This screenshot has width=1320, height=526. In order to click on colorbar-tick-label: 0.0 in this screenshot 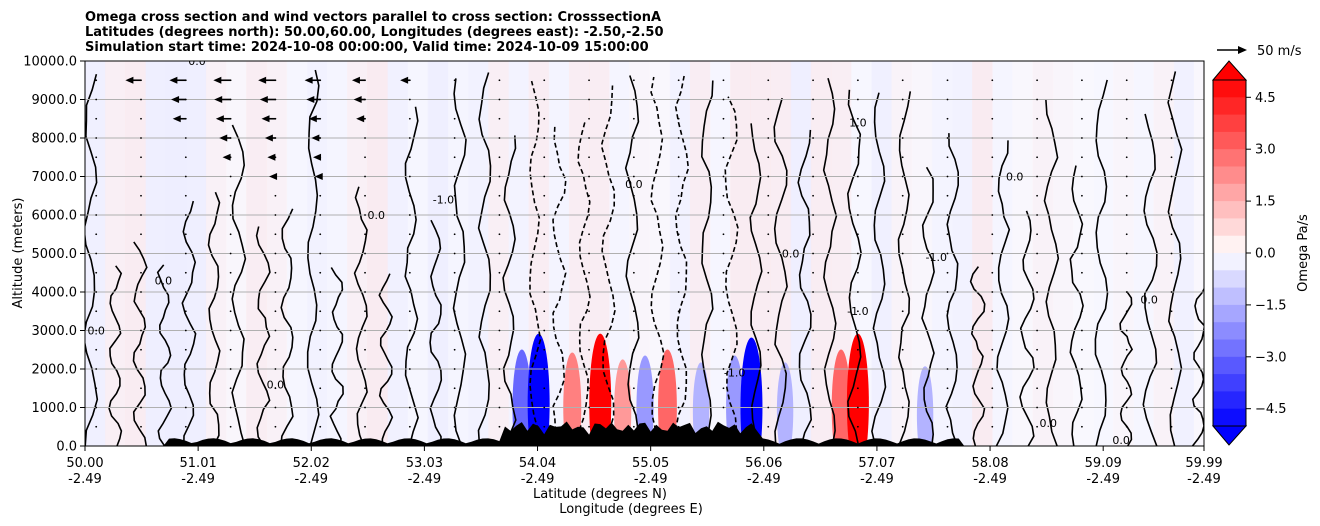, I will do `click(1265, 254)`.